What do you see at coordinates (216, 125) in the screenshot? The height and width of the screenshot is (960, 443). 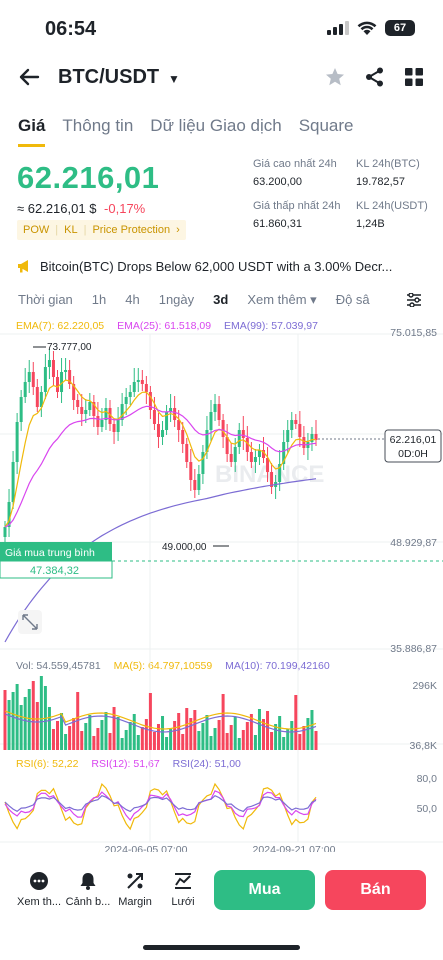 I see `tab-trading-data: Dữ liệu Giao dịch` at bounding box center [216, 125].